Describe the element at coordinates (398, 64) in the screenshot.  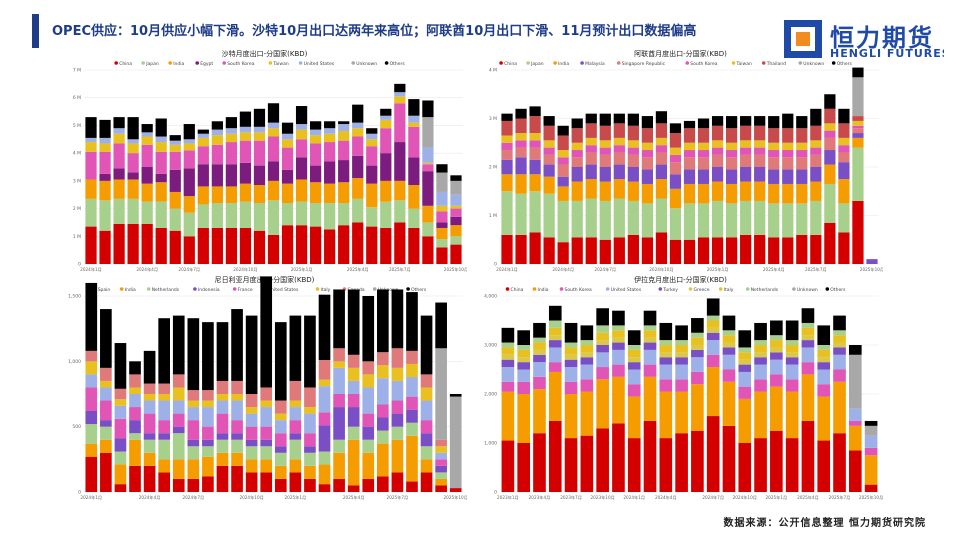
I see `legend-label: Others` at that location.